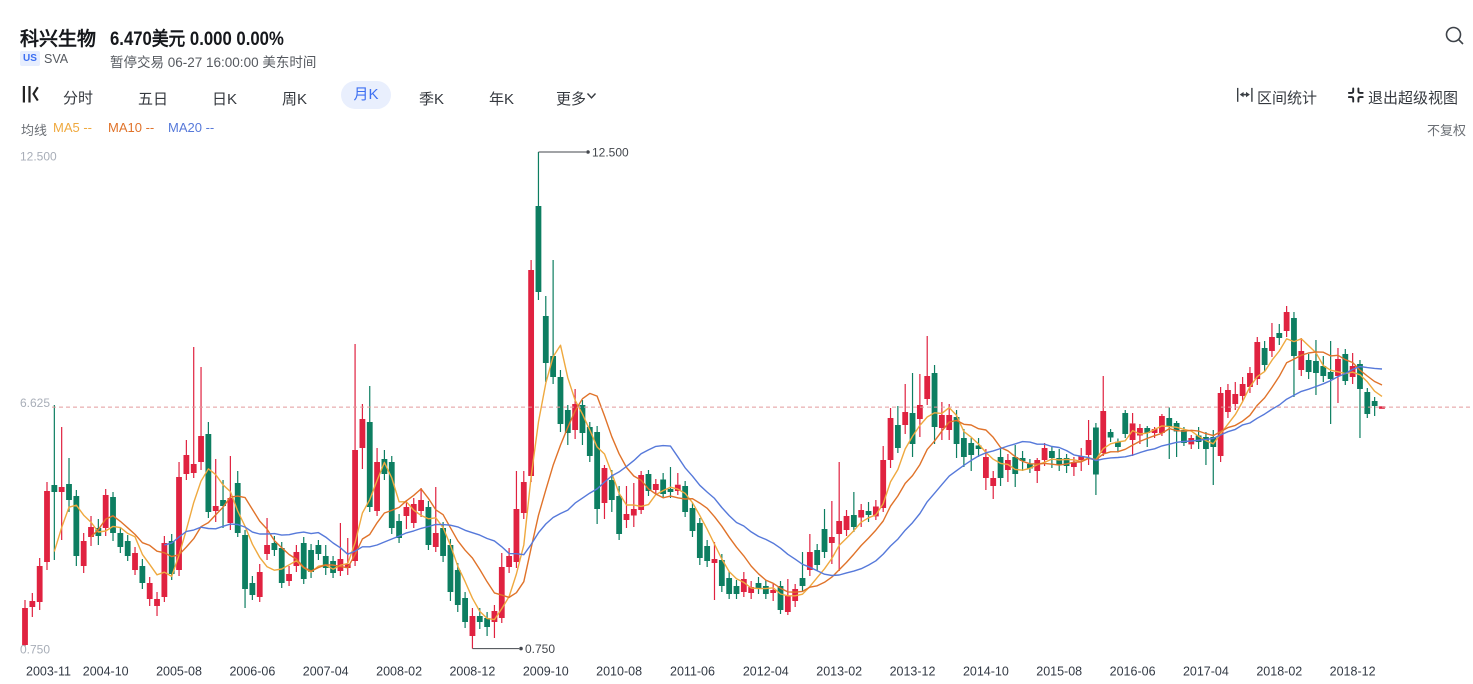  What do you see at coordinates (986, 672) in the screenshot?
I see `svg-text: 2014-10` at bounding box center [986, 672].